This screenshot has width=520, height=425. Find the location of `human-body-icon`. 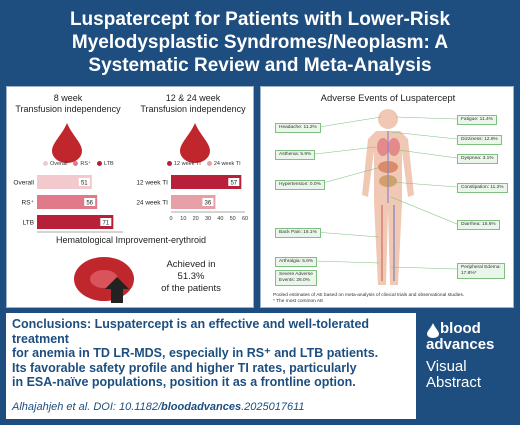

human-body-icon is located at coordinates (388, 197).